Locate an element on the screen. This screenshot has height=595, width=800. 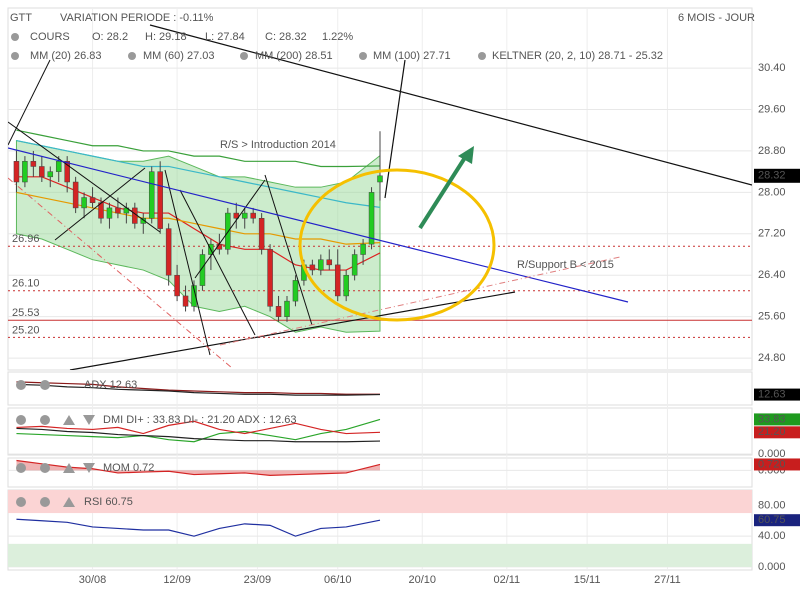
y-tick-label: 30.40 is located at coordinates (772, 68).